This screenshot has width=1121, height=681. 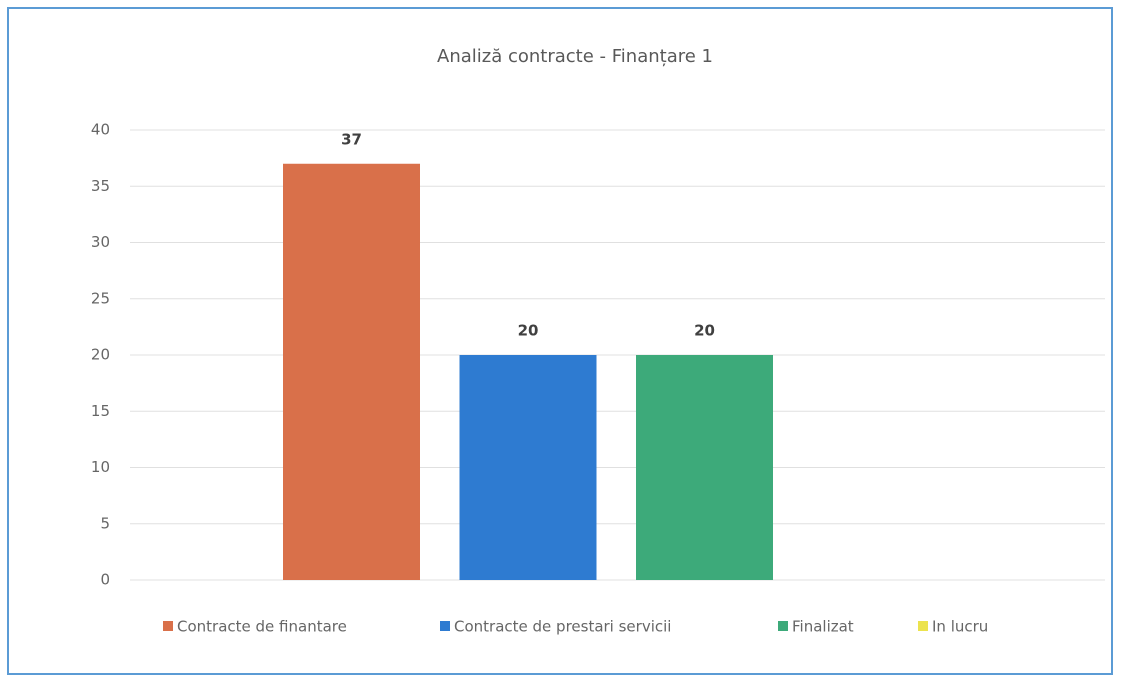 What do you see at coordinates (262, 627) in the screenshot?
I see `legend-label: Contracte de finantare` at bounding box center [262, 627].